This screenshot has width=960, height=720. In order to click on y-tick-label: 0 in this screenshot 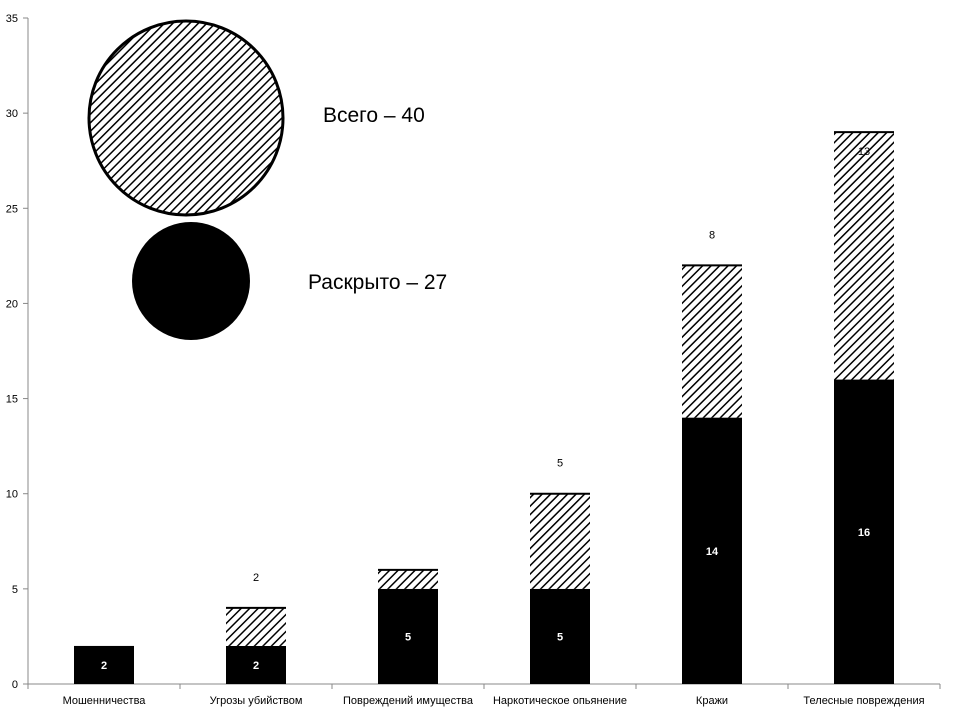, I will do `click(15, 685)`.